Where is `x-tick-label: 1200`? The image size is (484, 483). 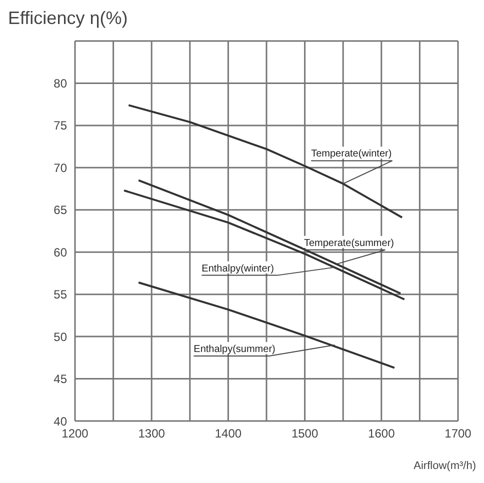 x-tick-label: 1200 is located at coordinates (75, 433).